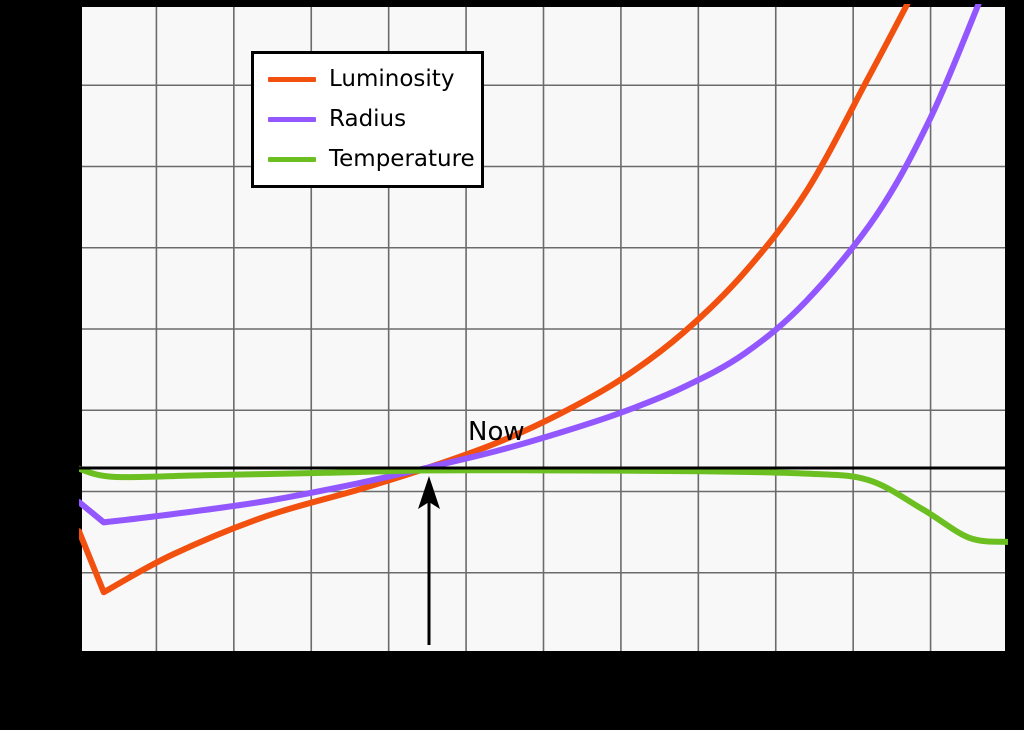 The image size is (1024, 730). What do you see at coordinates (392, 79) in the screenshot?
I see `legend-label-luminosity: Luminosity` at bounding box center [392, 79].